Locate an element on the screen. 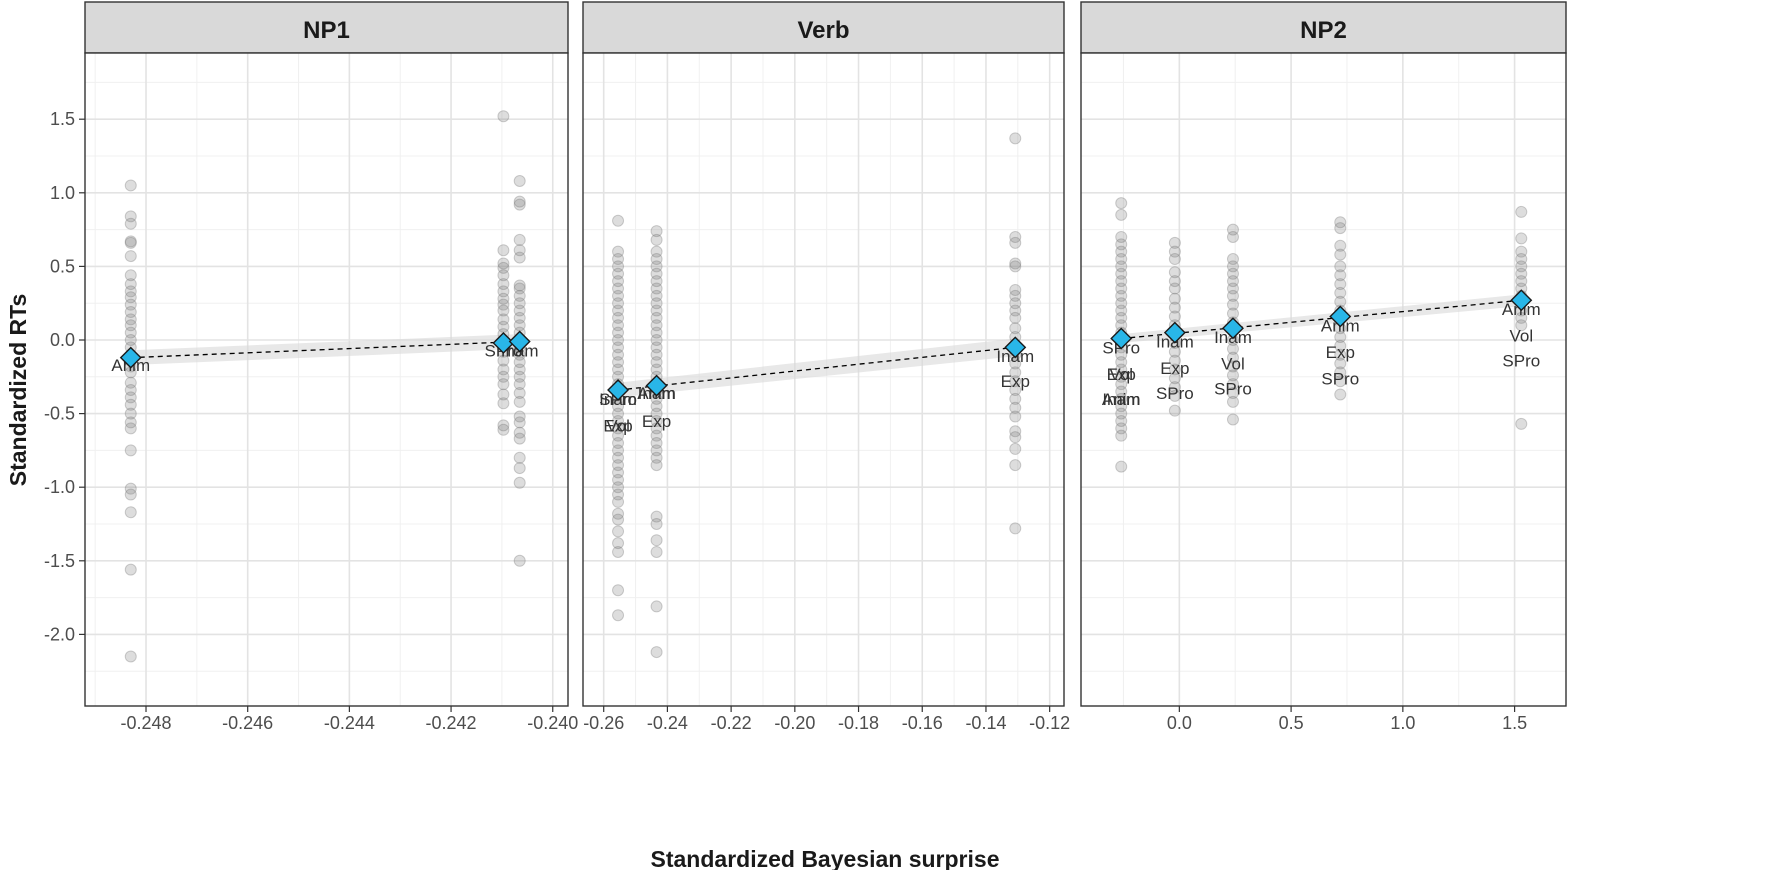  y-tick-label: 0.5 is located at coordinates (62, 266).